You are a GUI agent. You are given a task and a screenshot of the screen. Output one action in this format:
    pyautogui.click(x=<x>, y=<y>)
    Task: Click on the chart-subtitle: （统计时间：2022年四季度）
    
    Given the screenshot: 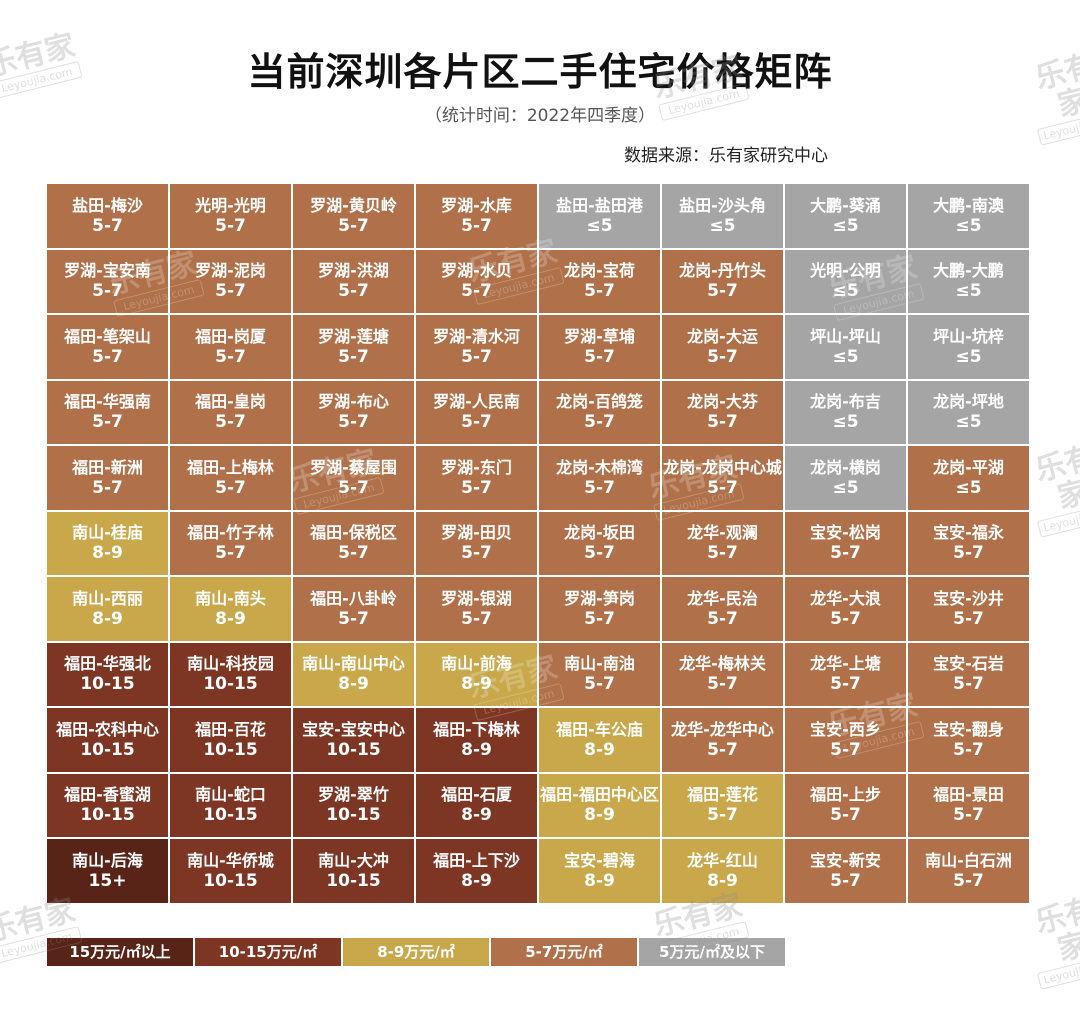 What is the action you would take?
    pyautogui.click(x=540, y=116)
    